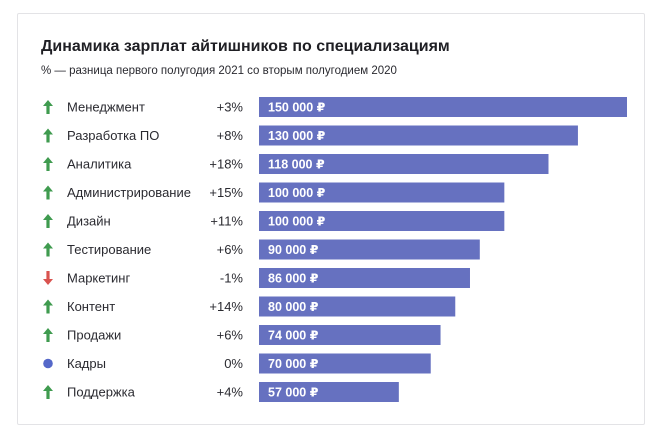 The image size is (664, 437). I want to click on chart-row: Дизайн +11% 100 000 ₽, so click(274, 221).